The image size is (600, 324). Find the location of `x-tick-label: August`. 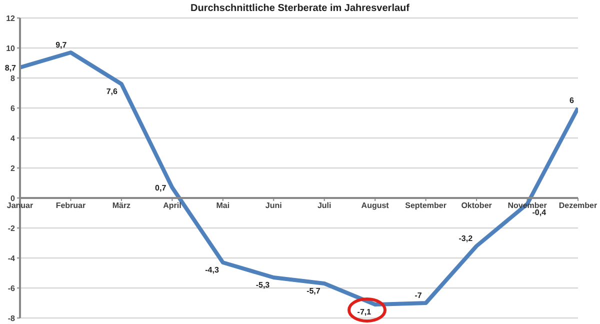

x-tick-label: August is located at coordinates (375, 205).